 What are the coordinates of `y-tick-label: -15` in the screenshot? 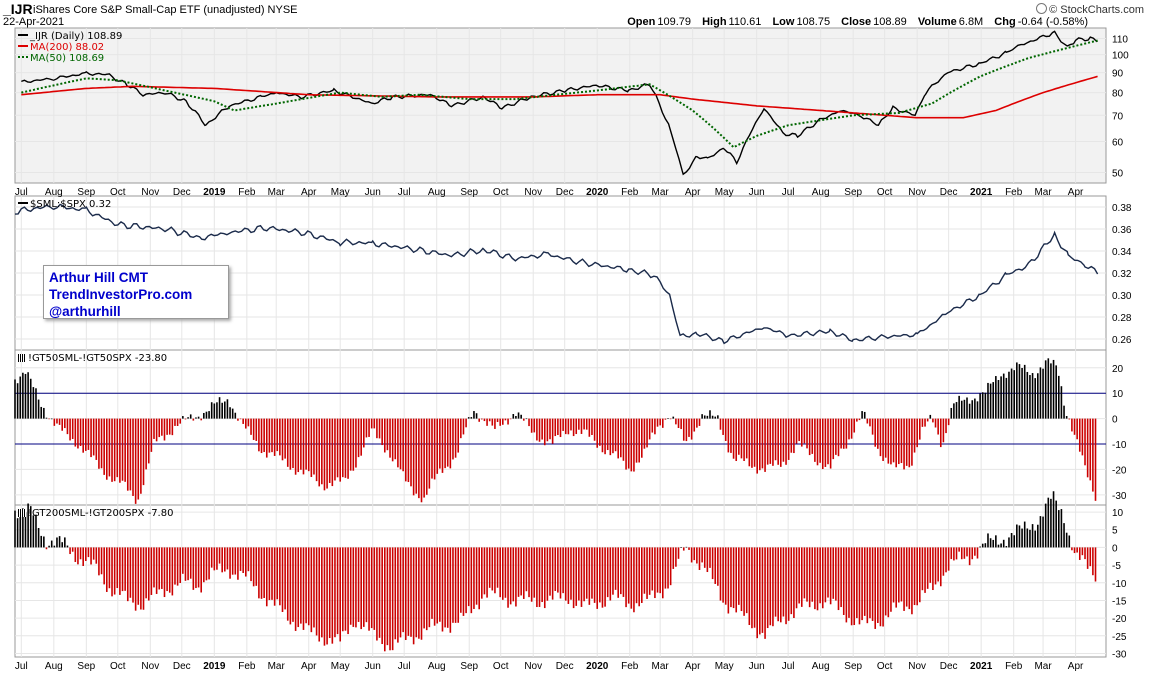 It's located at (1119, 601).